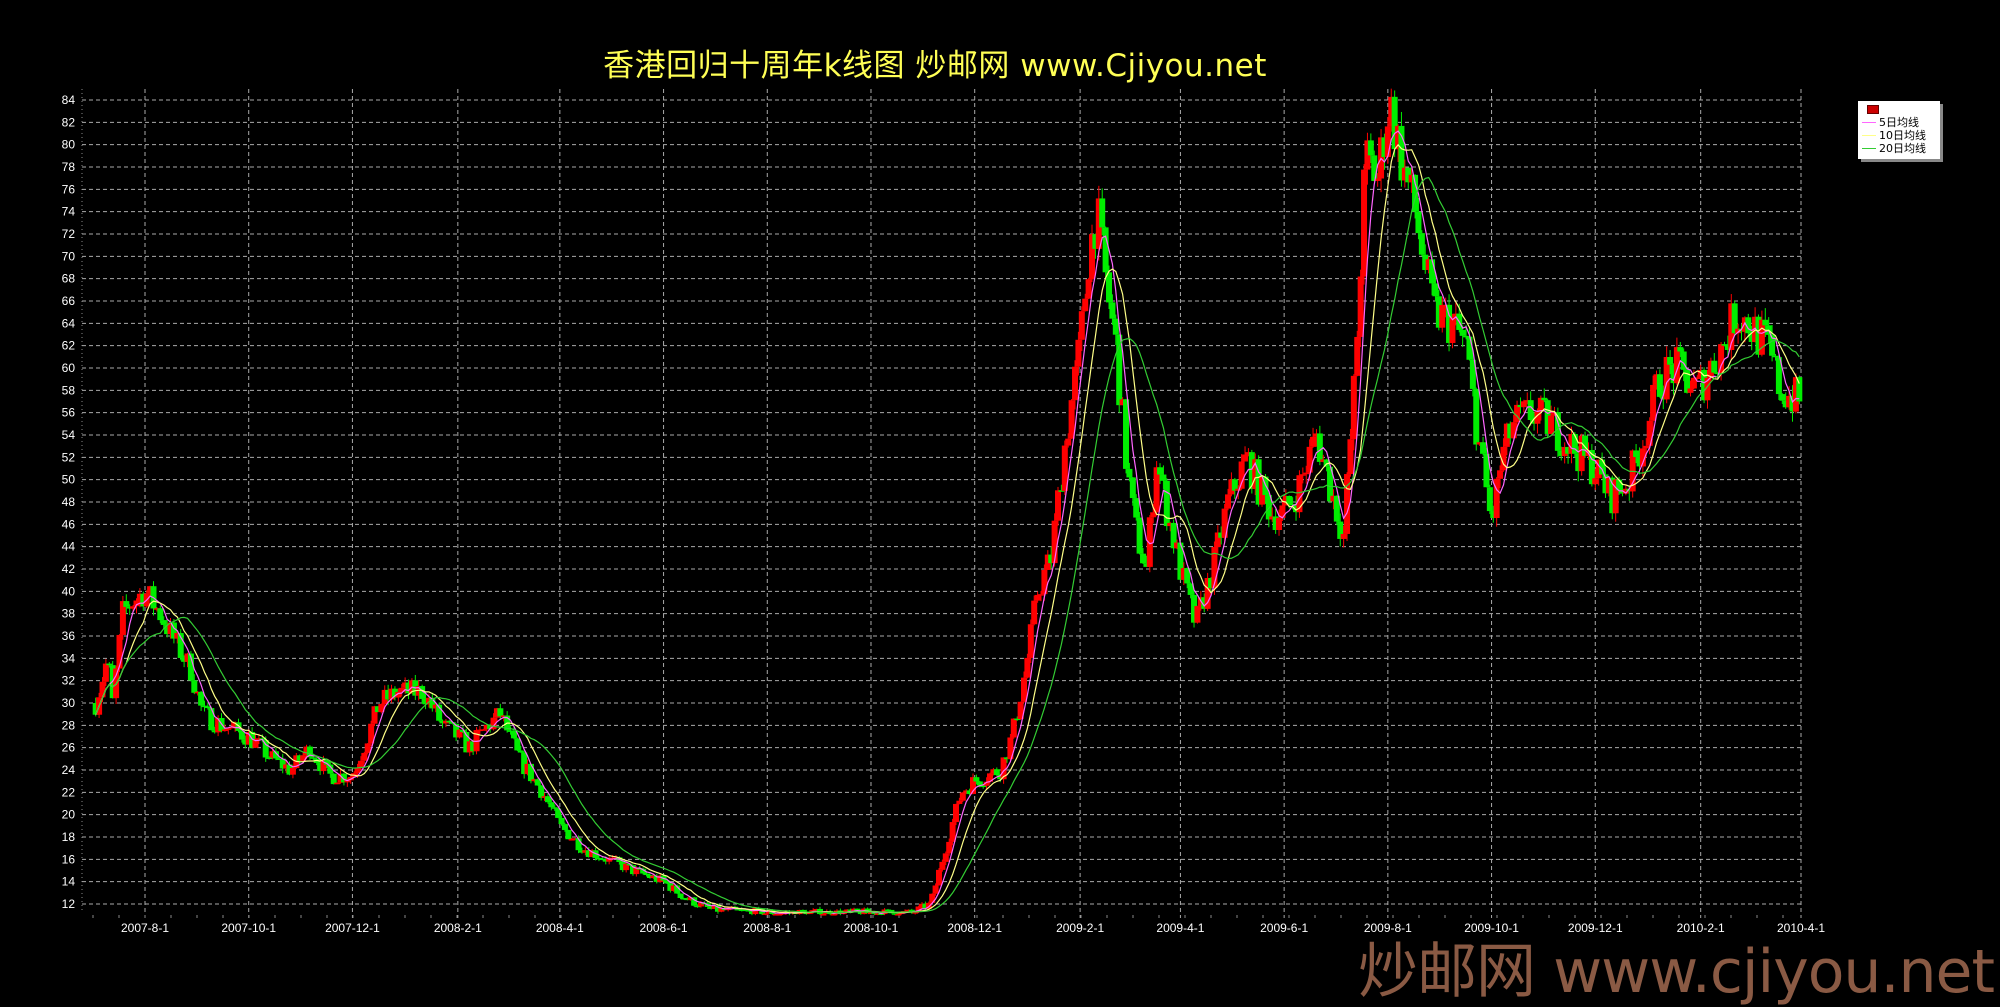 This screenshot has width=2000, height=1007. What do you see at coordinates (248, 928) in the screenshot?
I see `x-tick-label: 2007-10-1` at bounding box center [248, 928].